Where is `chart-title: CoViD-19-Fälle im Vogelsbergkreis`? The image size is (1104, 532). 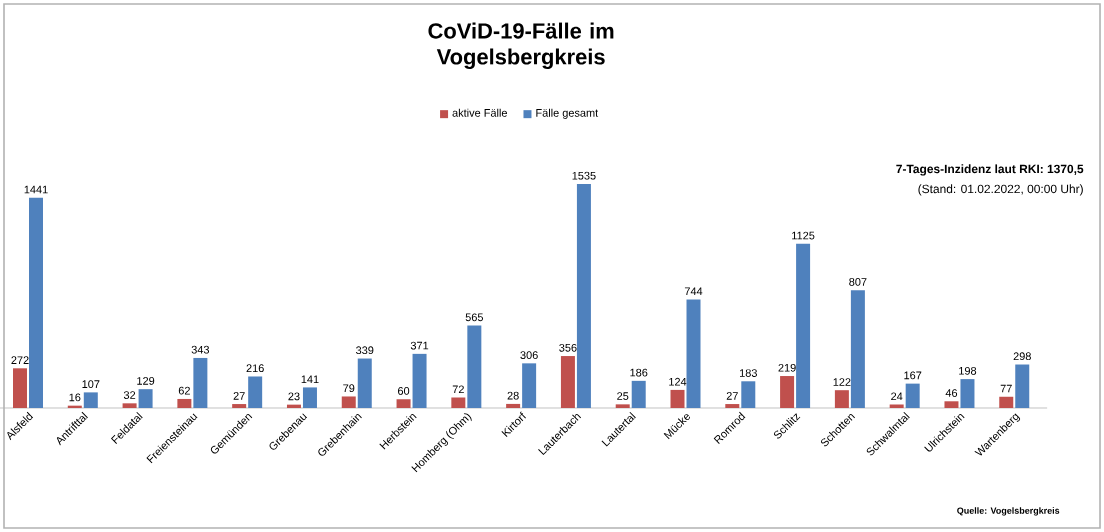 chart-title: CoViD-19-Fälle im Vogelsbergkreis is located at coordinates (521, 46).